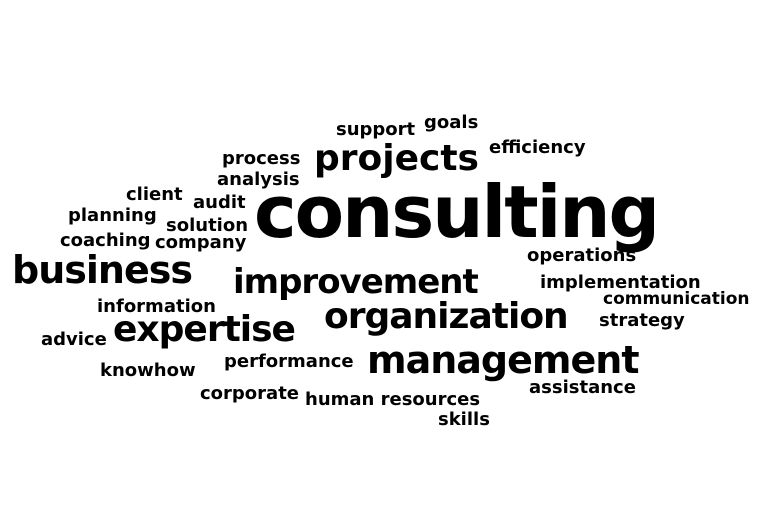 The width and height of the screenshot is (768, 513). I want to click on word-company: company, so click(201, 242).